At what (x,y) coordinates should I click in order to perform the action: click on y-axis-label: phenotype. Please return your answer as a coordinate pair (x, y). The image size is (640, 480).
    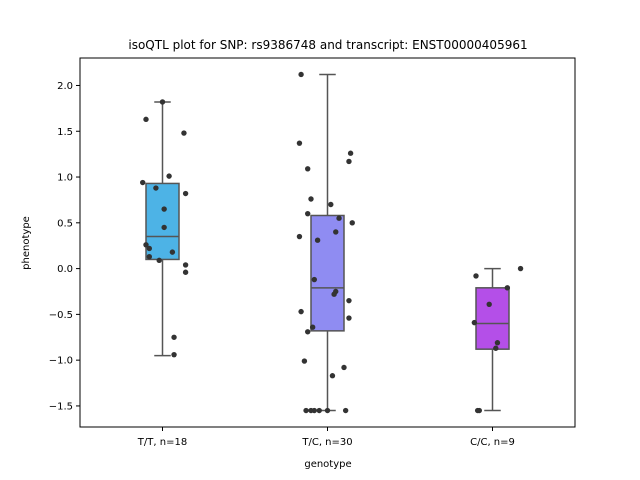
    Looking at the image, I should click on (26, 243).